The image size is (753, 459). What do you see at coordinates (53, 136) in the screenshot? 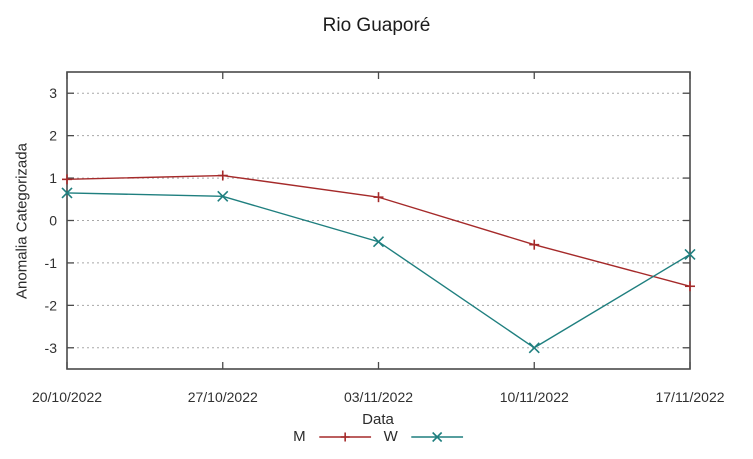
I see `y-tick-label: 2` at bounding box center [53, 136].